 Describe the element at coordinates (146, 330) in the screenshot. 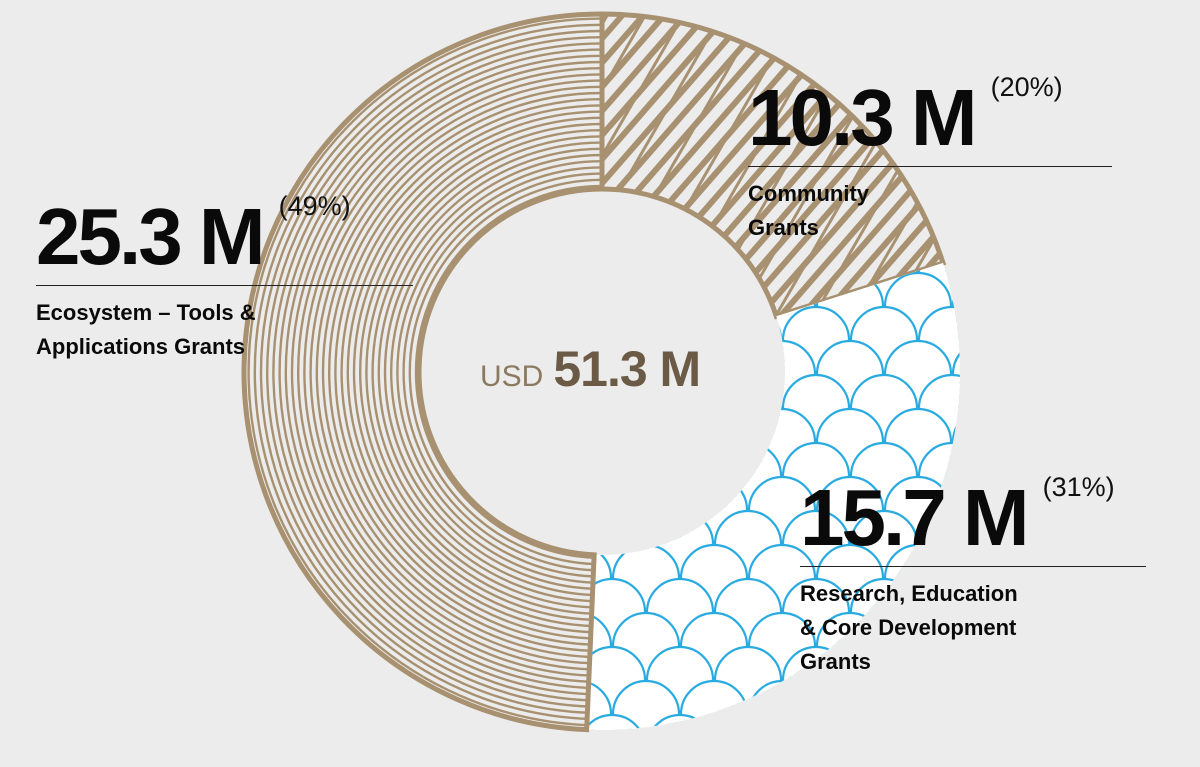

I see `slice-label: Ecosystem – Tools & Applications Grants` at that location.